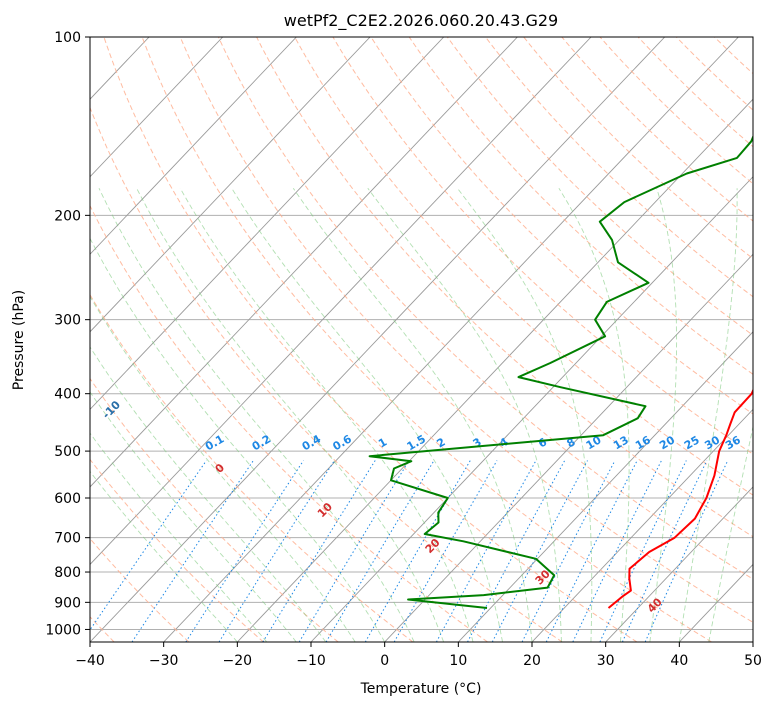 This screenshot has width=775, height=708. I want to click on x-tick-label: 30, so click(606, 661).